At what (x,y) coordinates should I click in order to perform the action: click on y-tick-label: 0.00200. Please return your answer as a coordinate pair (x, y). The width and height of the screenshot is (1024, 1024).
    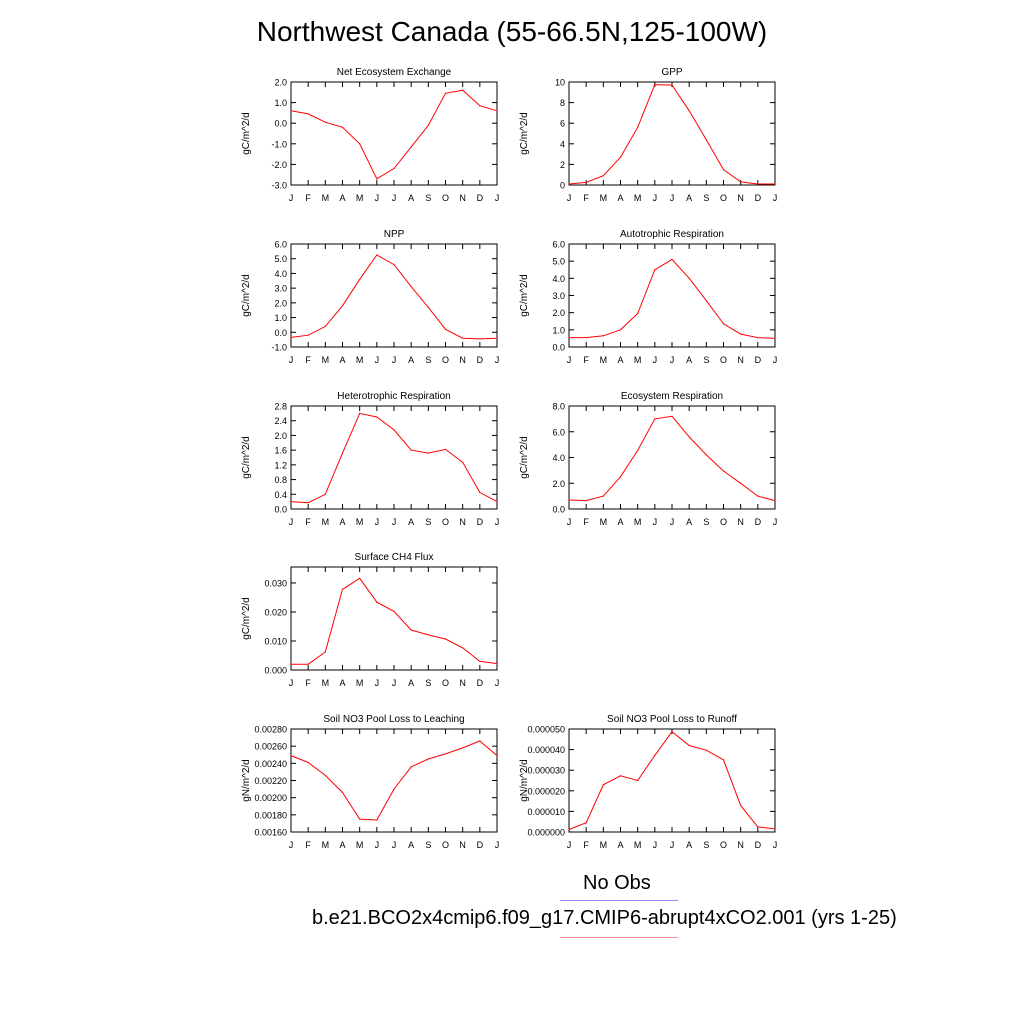
    Looking at the image, I should click on (270, 798).